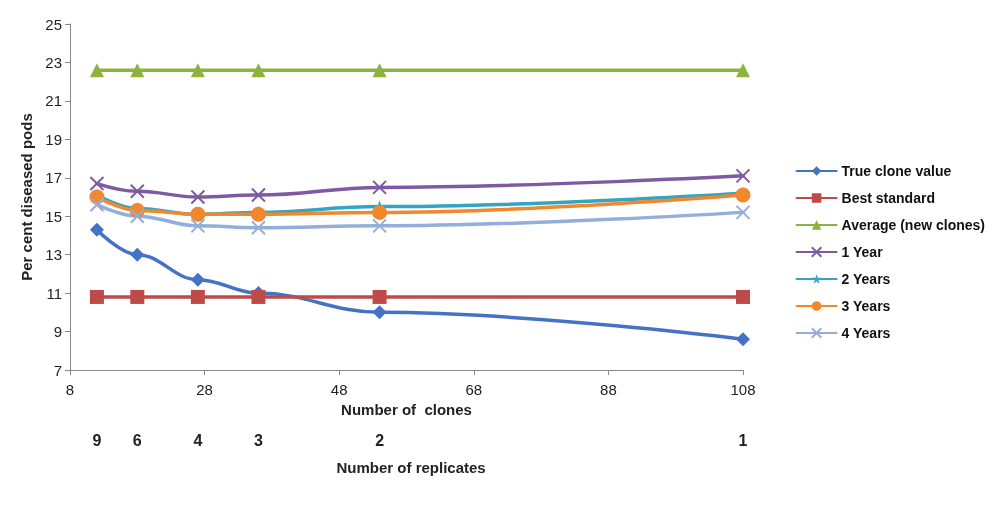  I want to click on x-axis-title: Number of clones, so click(406, 409).